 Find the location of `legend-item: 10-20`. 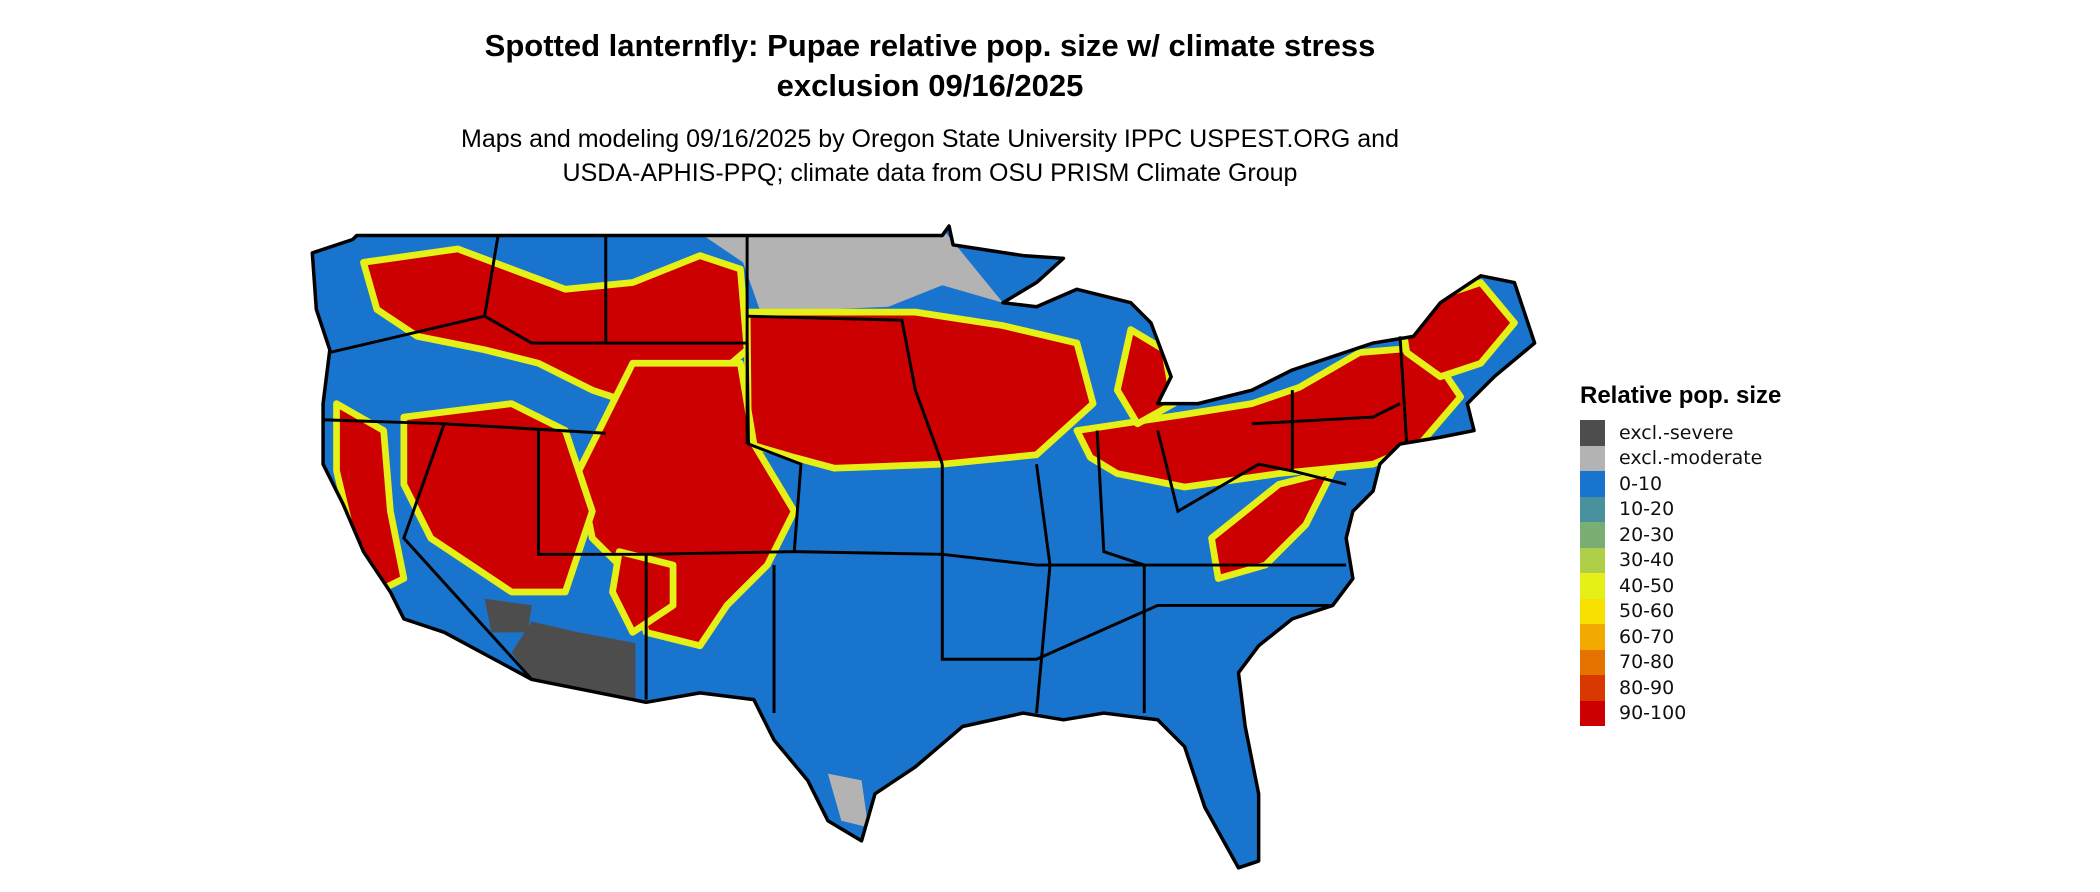

legend-item: 10-20 is located at coordinates (1680, 509).